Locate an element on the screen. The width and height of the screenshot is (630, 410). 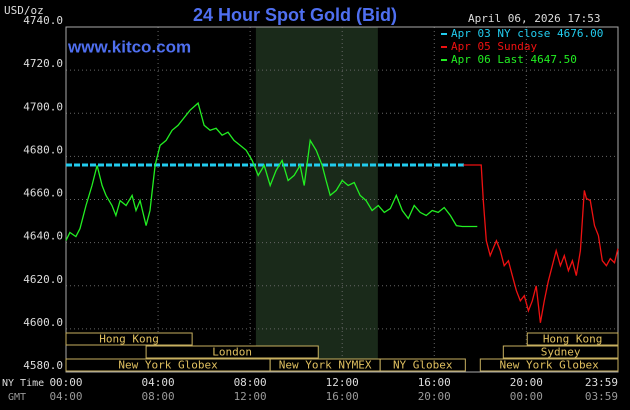
session-label: NY Globex is located at coordinates (423, 365).